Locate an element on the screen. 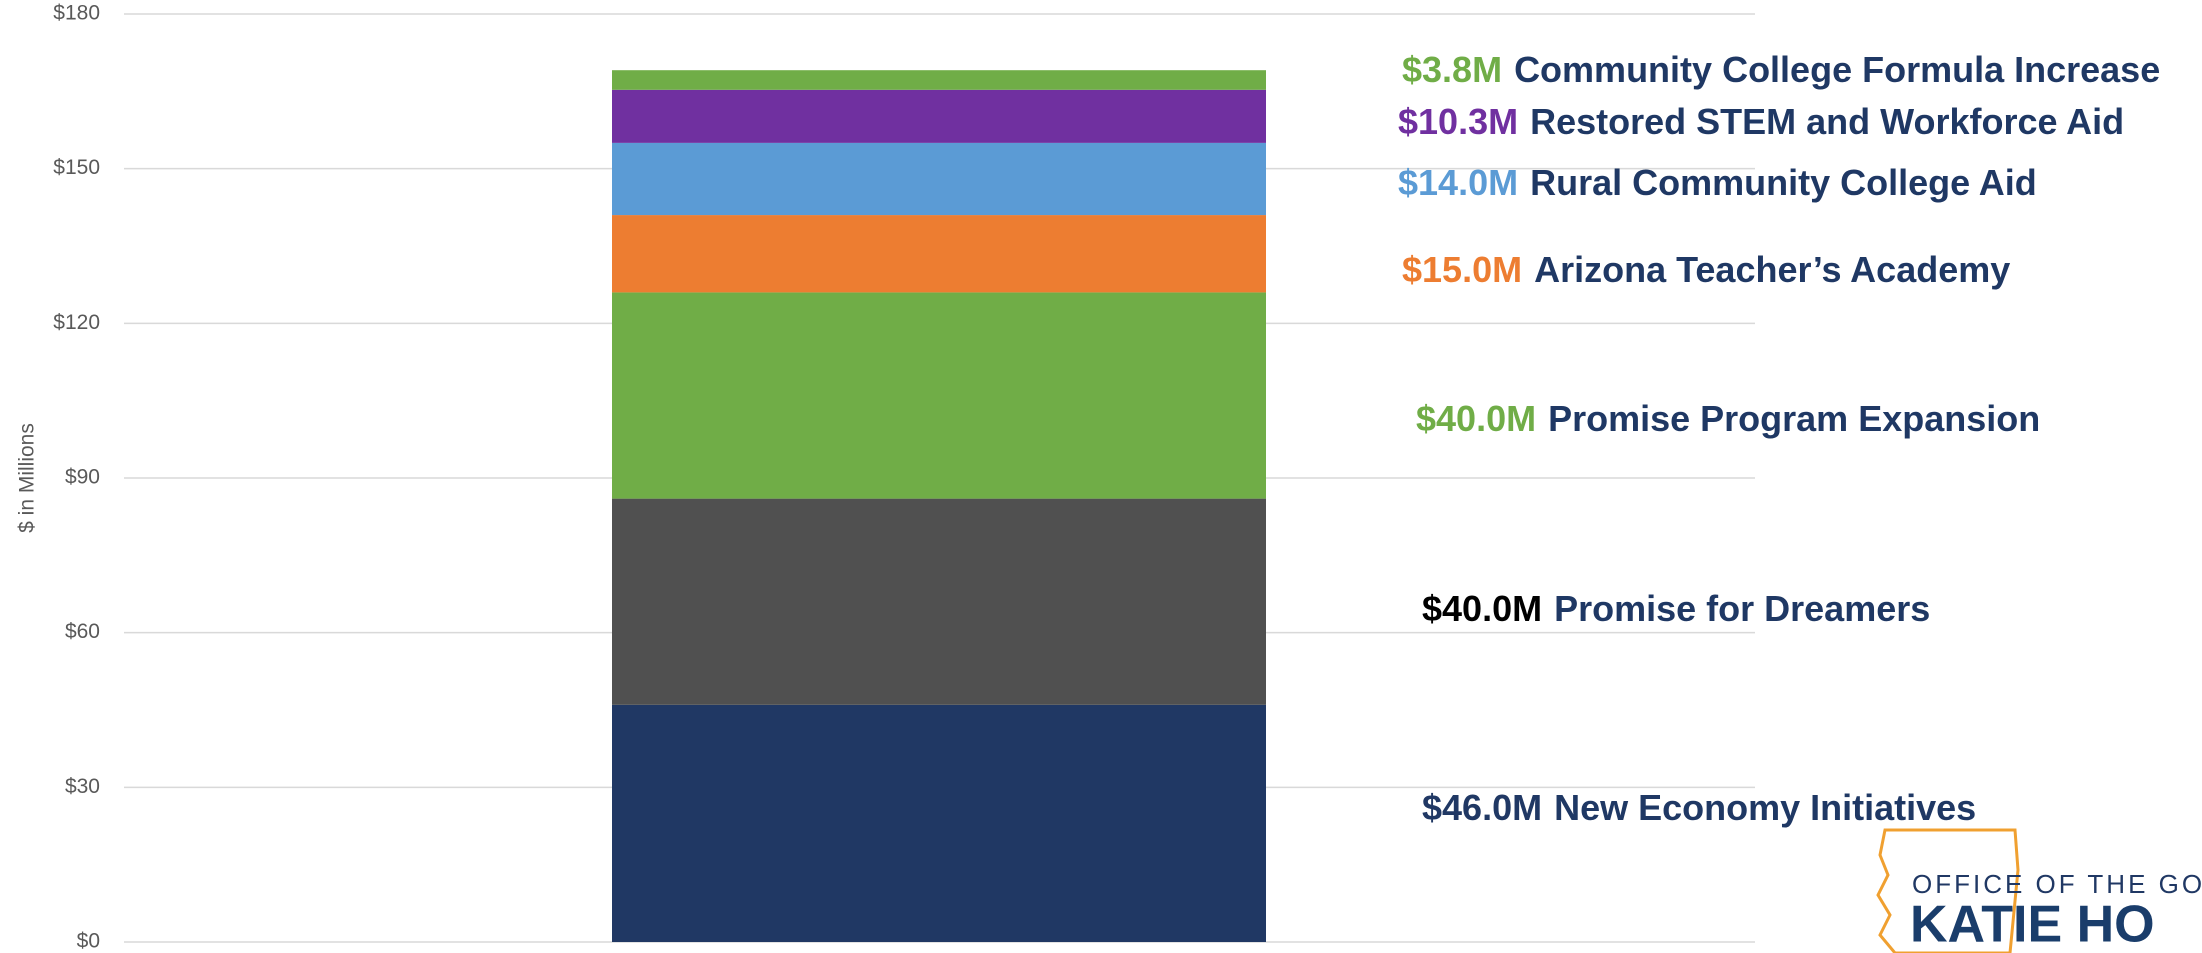 The image size is (2202, 953). annotation: $40.0M Promise Program Expansion is located at coordinates (1728, 418).